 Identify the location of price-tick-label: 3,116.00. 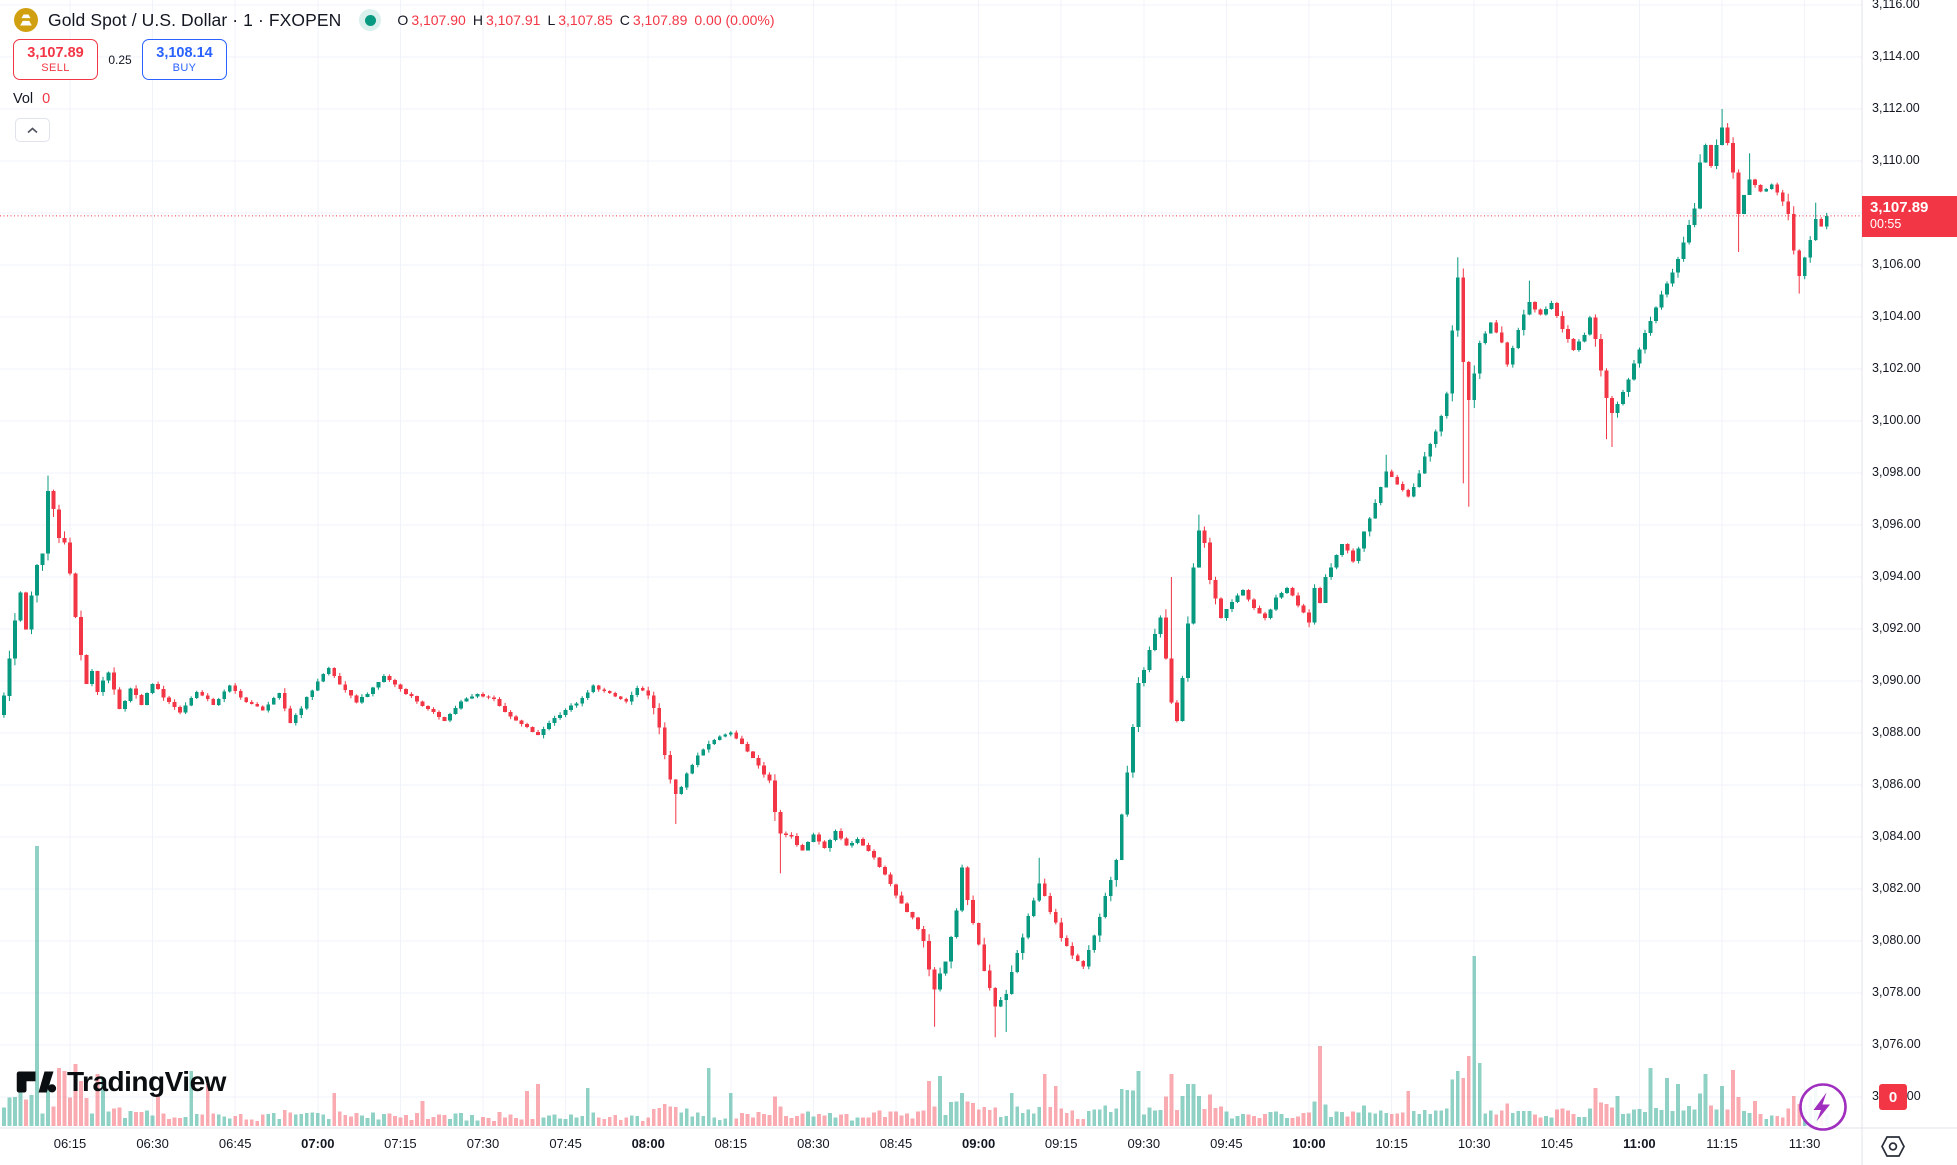
(1896, 5).